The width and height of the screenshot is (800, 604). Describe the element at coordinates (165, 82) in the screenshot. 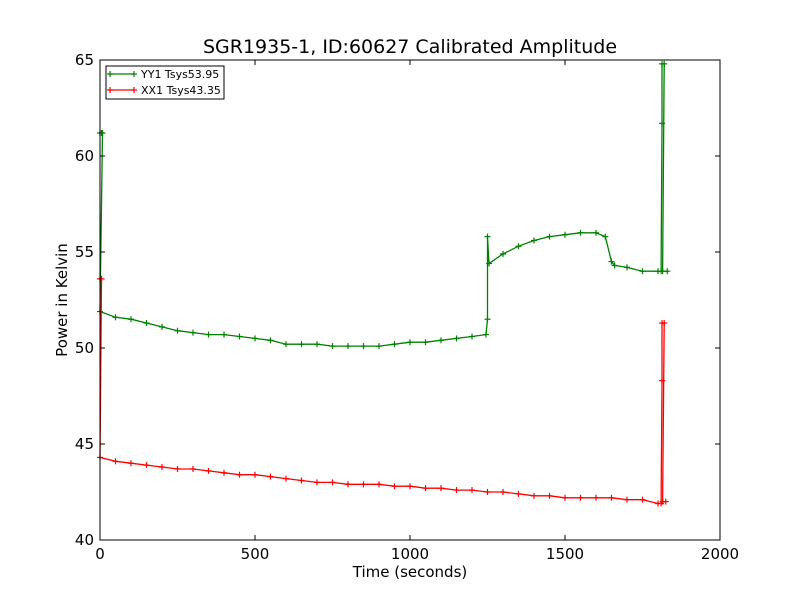

I see `legend-box` at that location.